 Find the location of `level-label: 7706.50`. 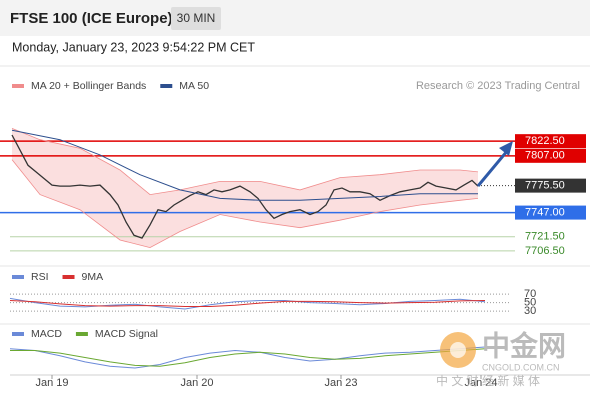

level-label: 7706.50 is located at coordinates (545, 251).